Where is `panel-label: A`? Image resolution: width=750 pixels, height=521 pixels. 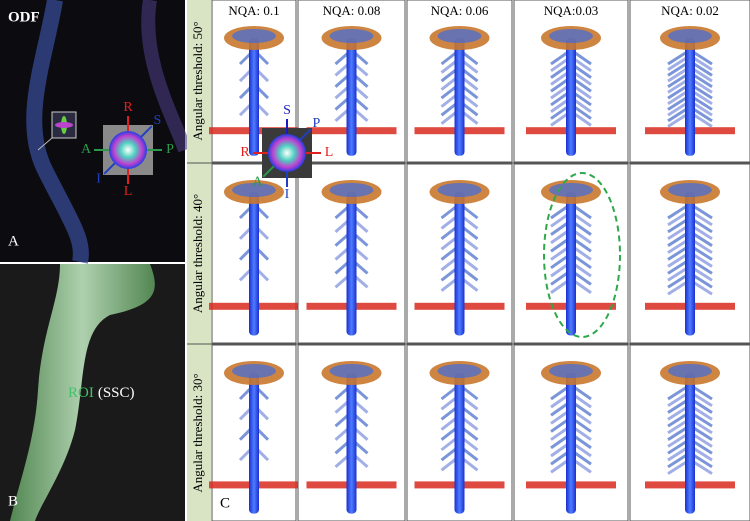 panel-label: A is located at coordinates (13, 241).